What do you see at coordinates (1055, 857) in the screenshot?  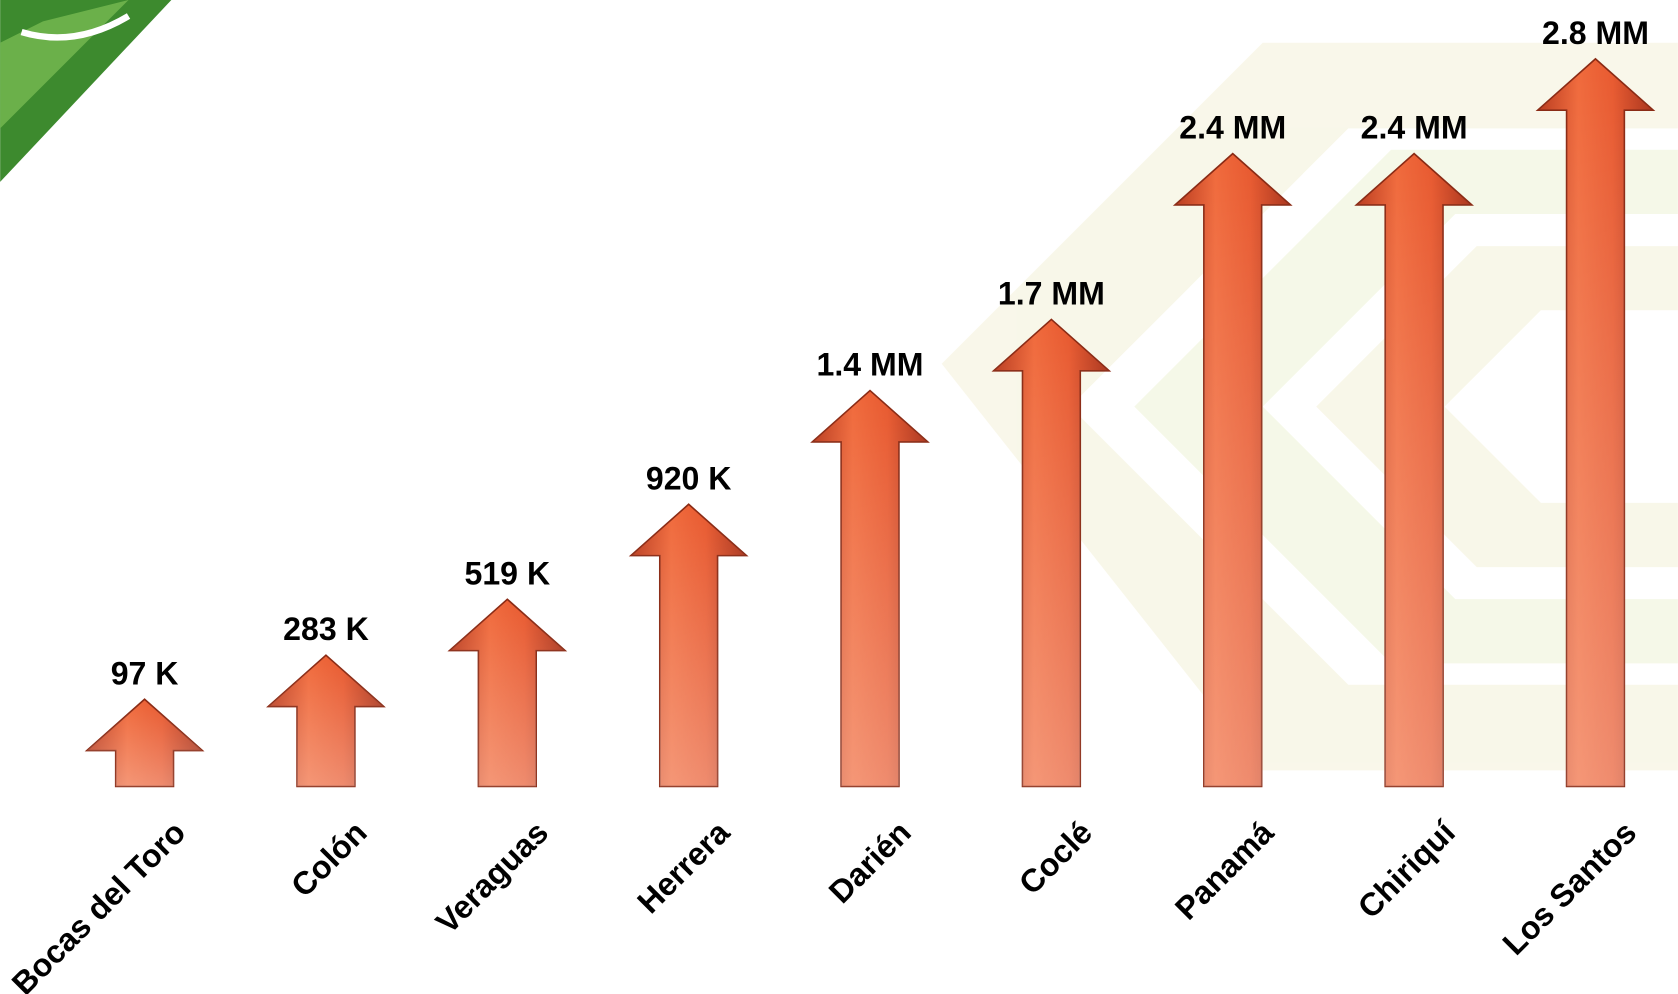 I see `x-tick-label: Coclé` at bounding box center [1055, 857].